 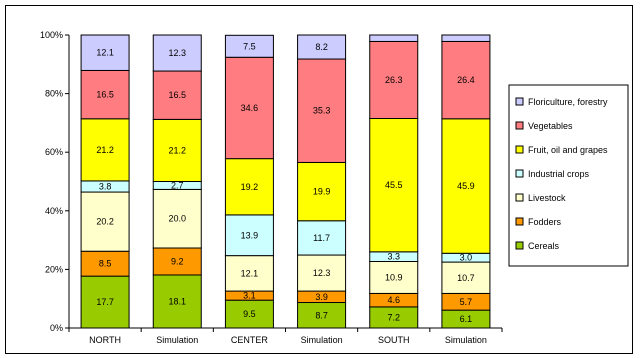 What do you see at coordinates (250, 340) in the screenshot?
I see `x-tick-label: CENTER` at bounding box center [250, 340].